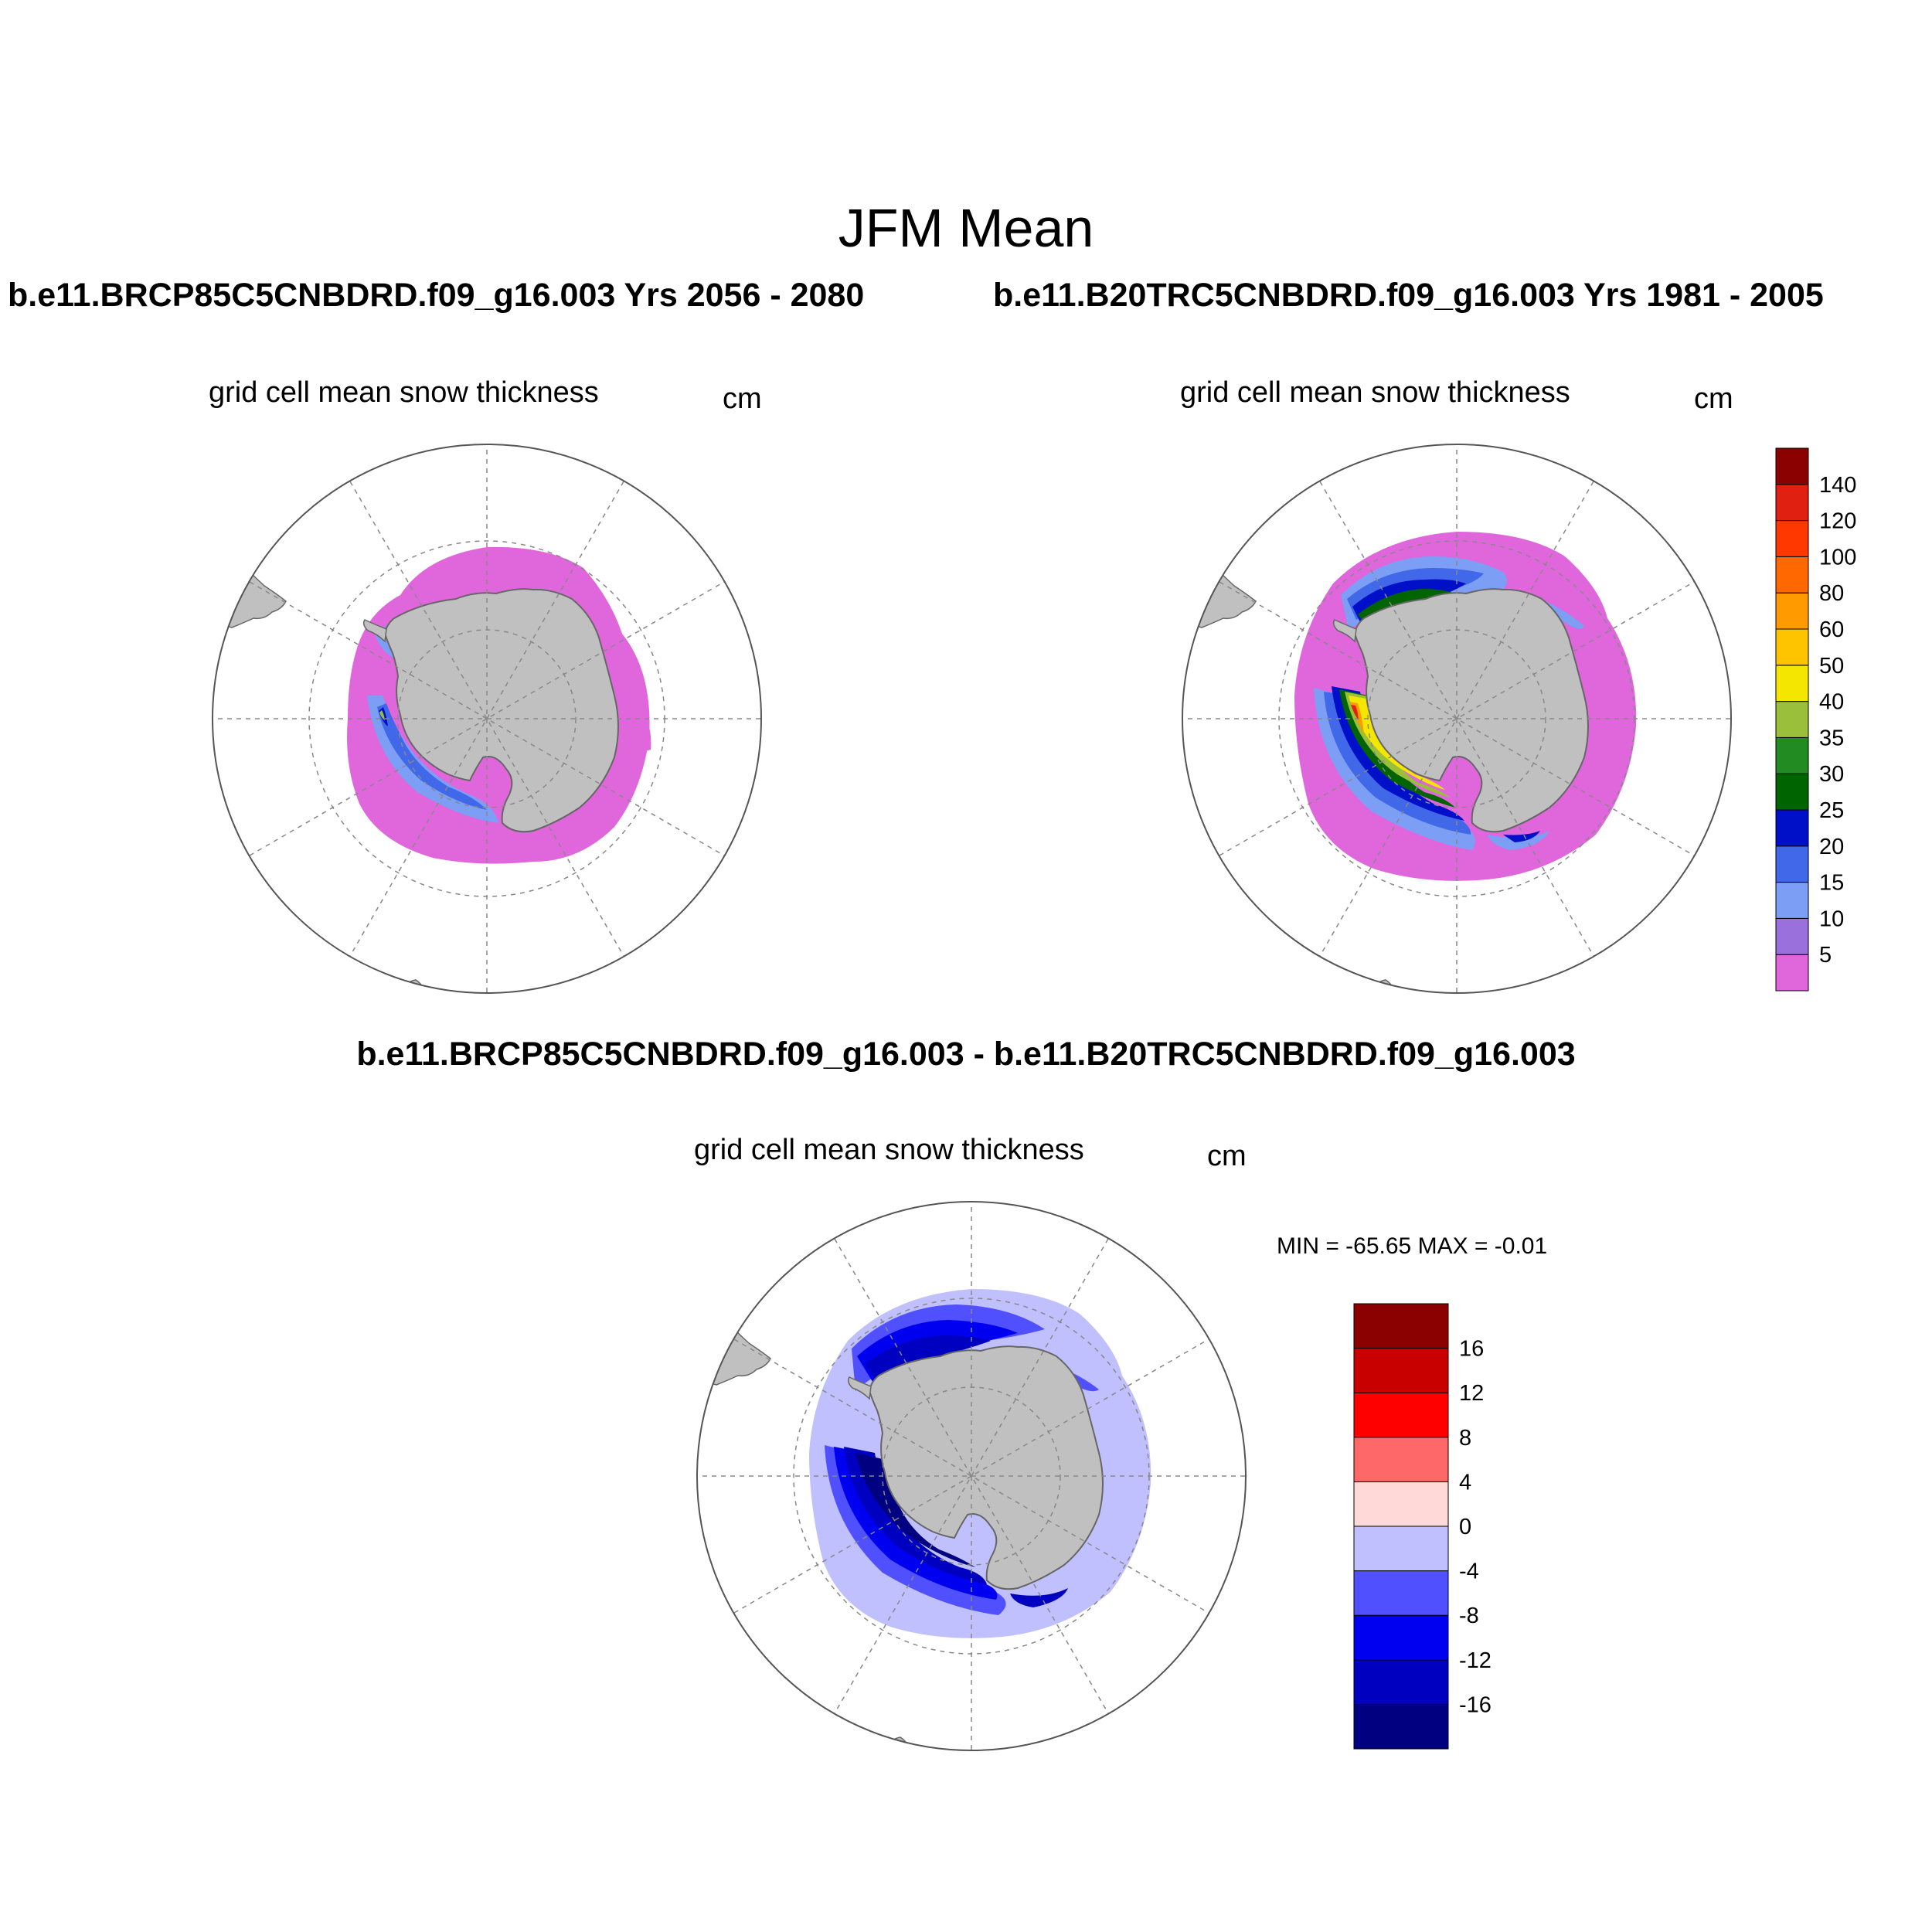 The width and height of the screenshot is (1932, 1932). What do you see at coordinates (966, 228) in the screenshot?
I see `figure-title: JFM Mean` at bounding box center [966, 228].